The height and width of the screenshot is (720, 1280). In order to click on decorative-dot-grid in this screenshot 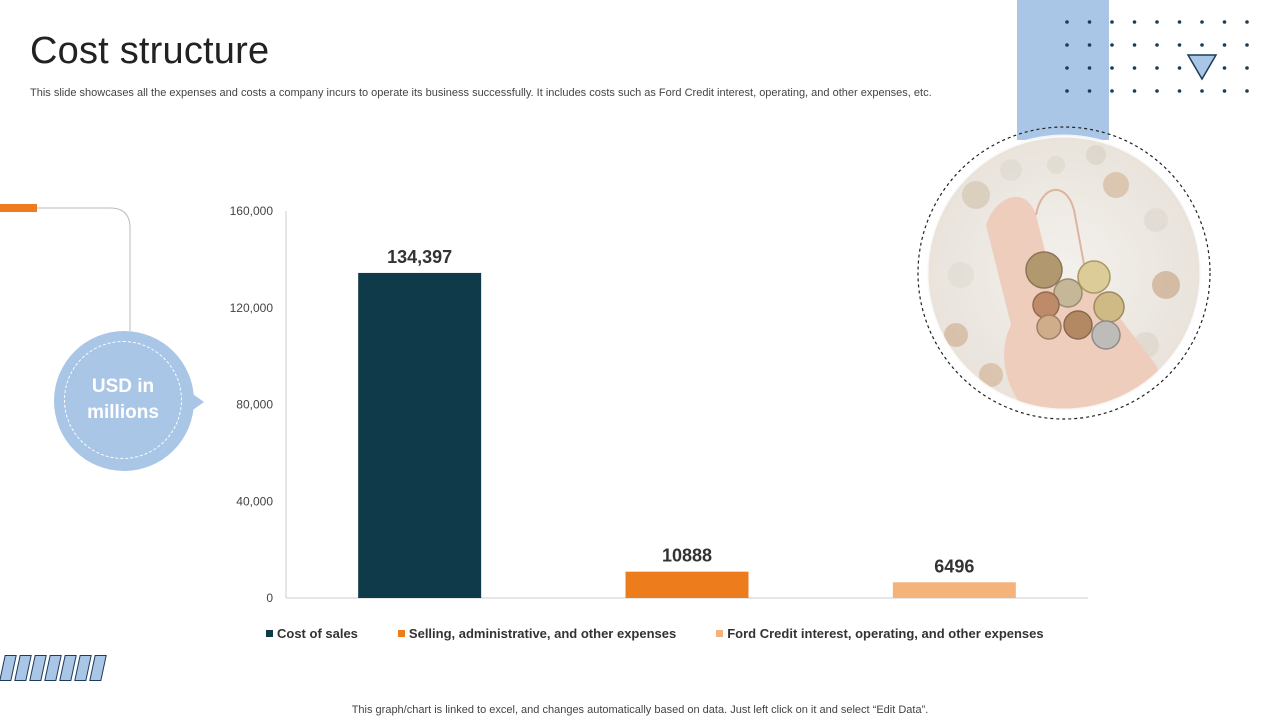, I will do `click(1157, 56)`.